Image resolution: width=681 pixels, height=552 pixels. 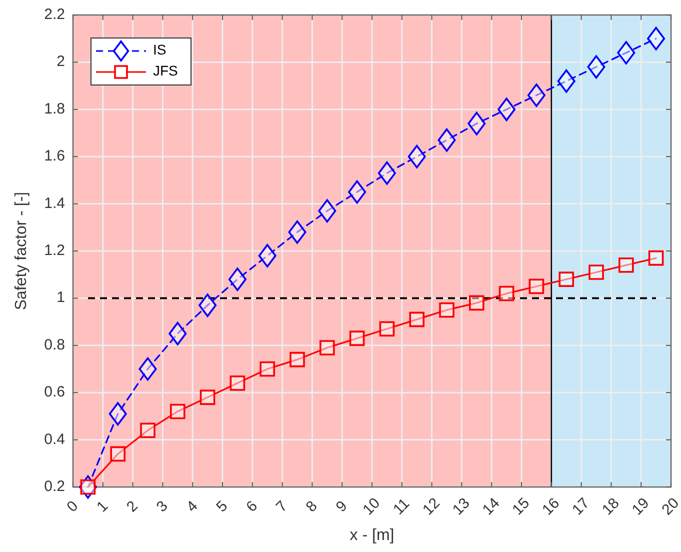 What do you see at coordinates (551, 506) in the screenshot?
I see `x-tick-label: 16` at bounding box center [551, 506].